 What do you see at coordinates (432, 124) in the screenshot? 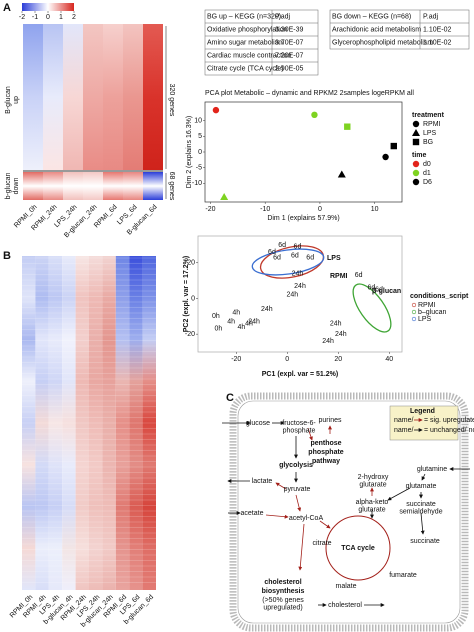
I see `legend-label: RPMI` at bounding box center [432, 124].